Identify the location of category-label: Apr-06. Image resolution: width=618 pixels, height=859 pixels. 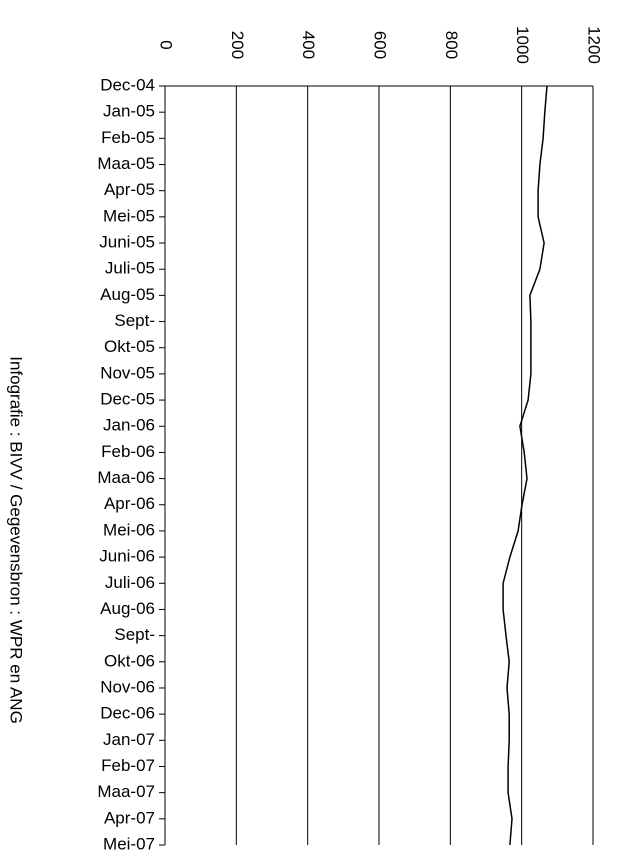
(129, 503).